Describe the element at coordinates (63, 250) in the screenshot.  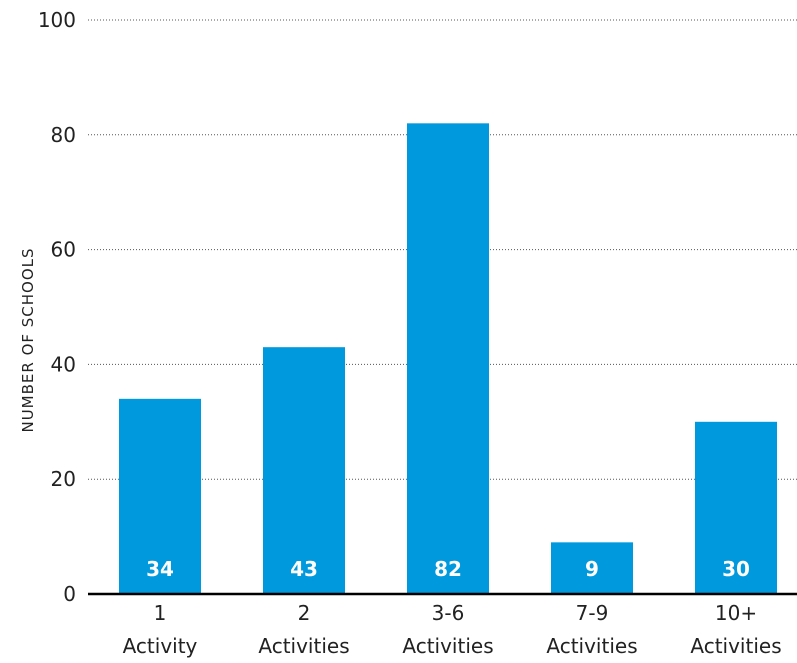
I see `y-tick-label: 60` at that location.